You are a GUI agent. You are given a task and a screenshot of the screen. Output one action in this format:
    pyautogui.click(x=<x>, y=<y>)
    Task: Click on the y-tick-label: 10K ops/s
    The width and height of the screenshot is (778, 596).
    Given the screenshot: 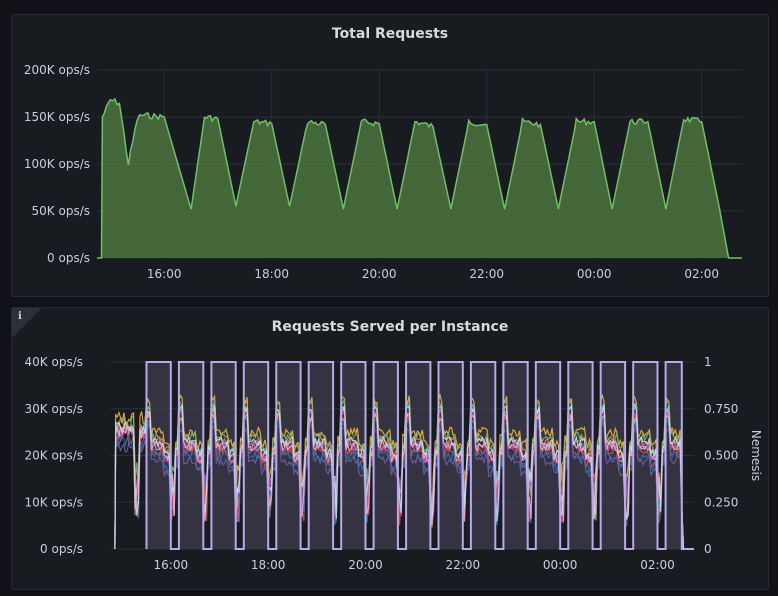 What is the action you would take?
    pyautogui.click(x=54, y=502)
    